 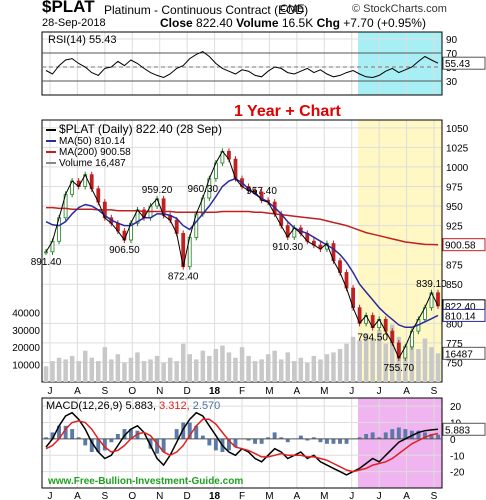 What do you see at coordinates (399, 368) in the screenshot?
I see `price-point-label: 755.70` at bounding box center [399, 368].